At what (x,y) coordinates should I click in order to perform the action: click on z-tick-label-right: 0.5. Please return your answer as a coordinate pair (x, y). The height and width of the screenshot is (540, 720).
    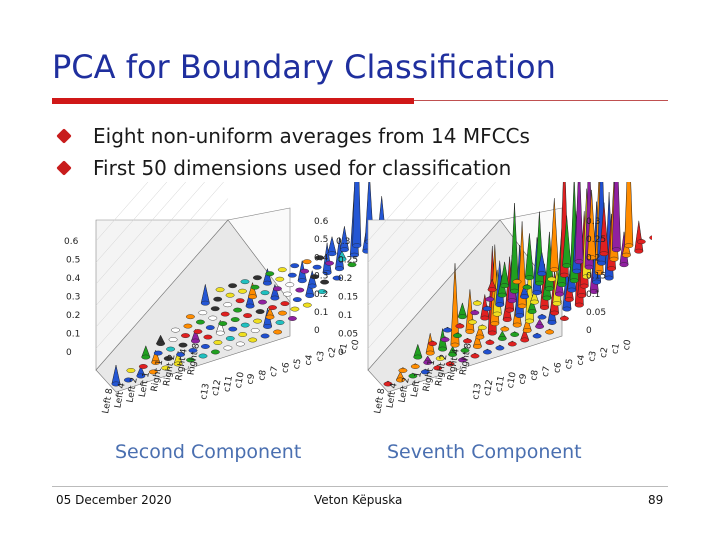
    Looking at the image, I should click on (321, 240).